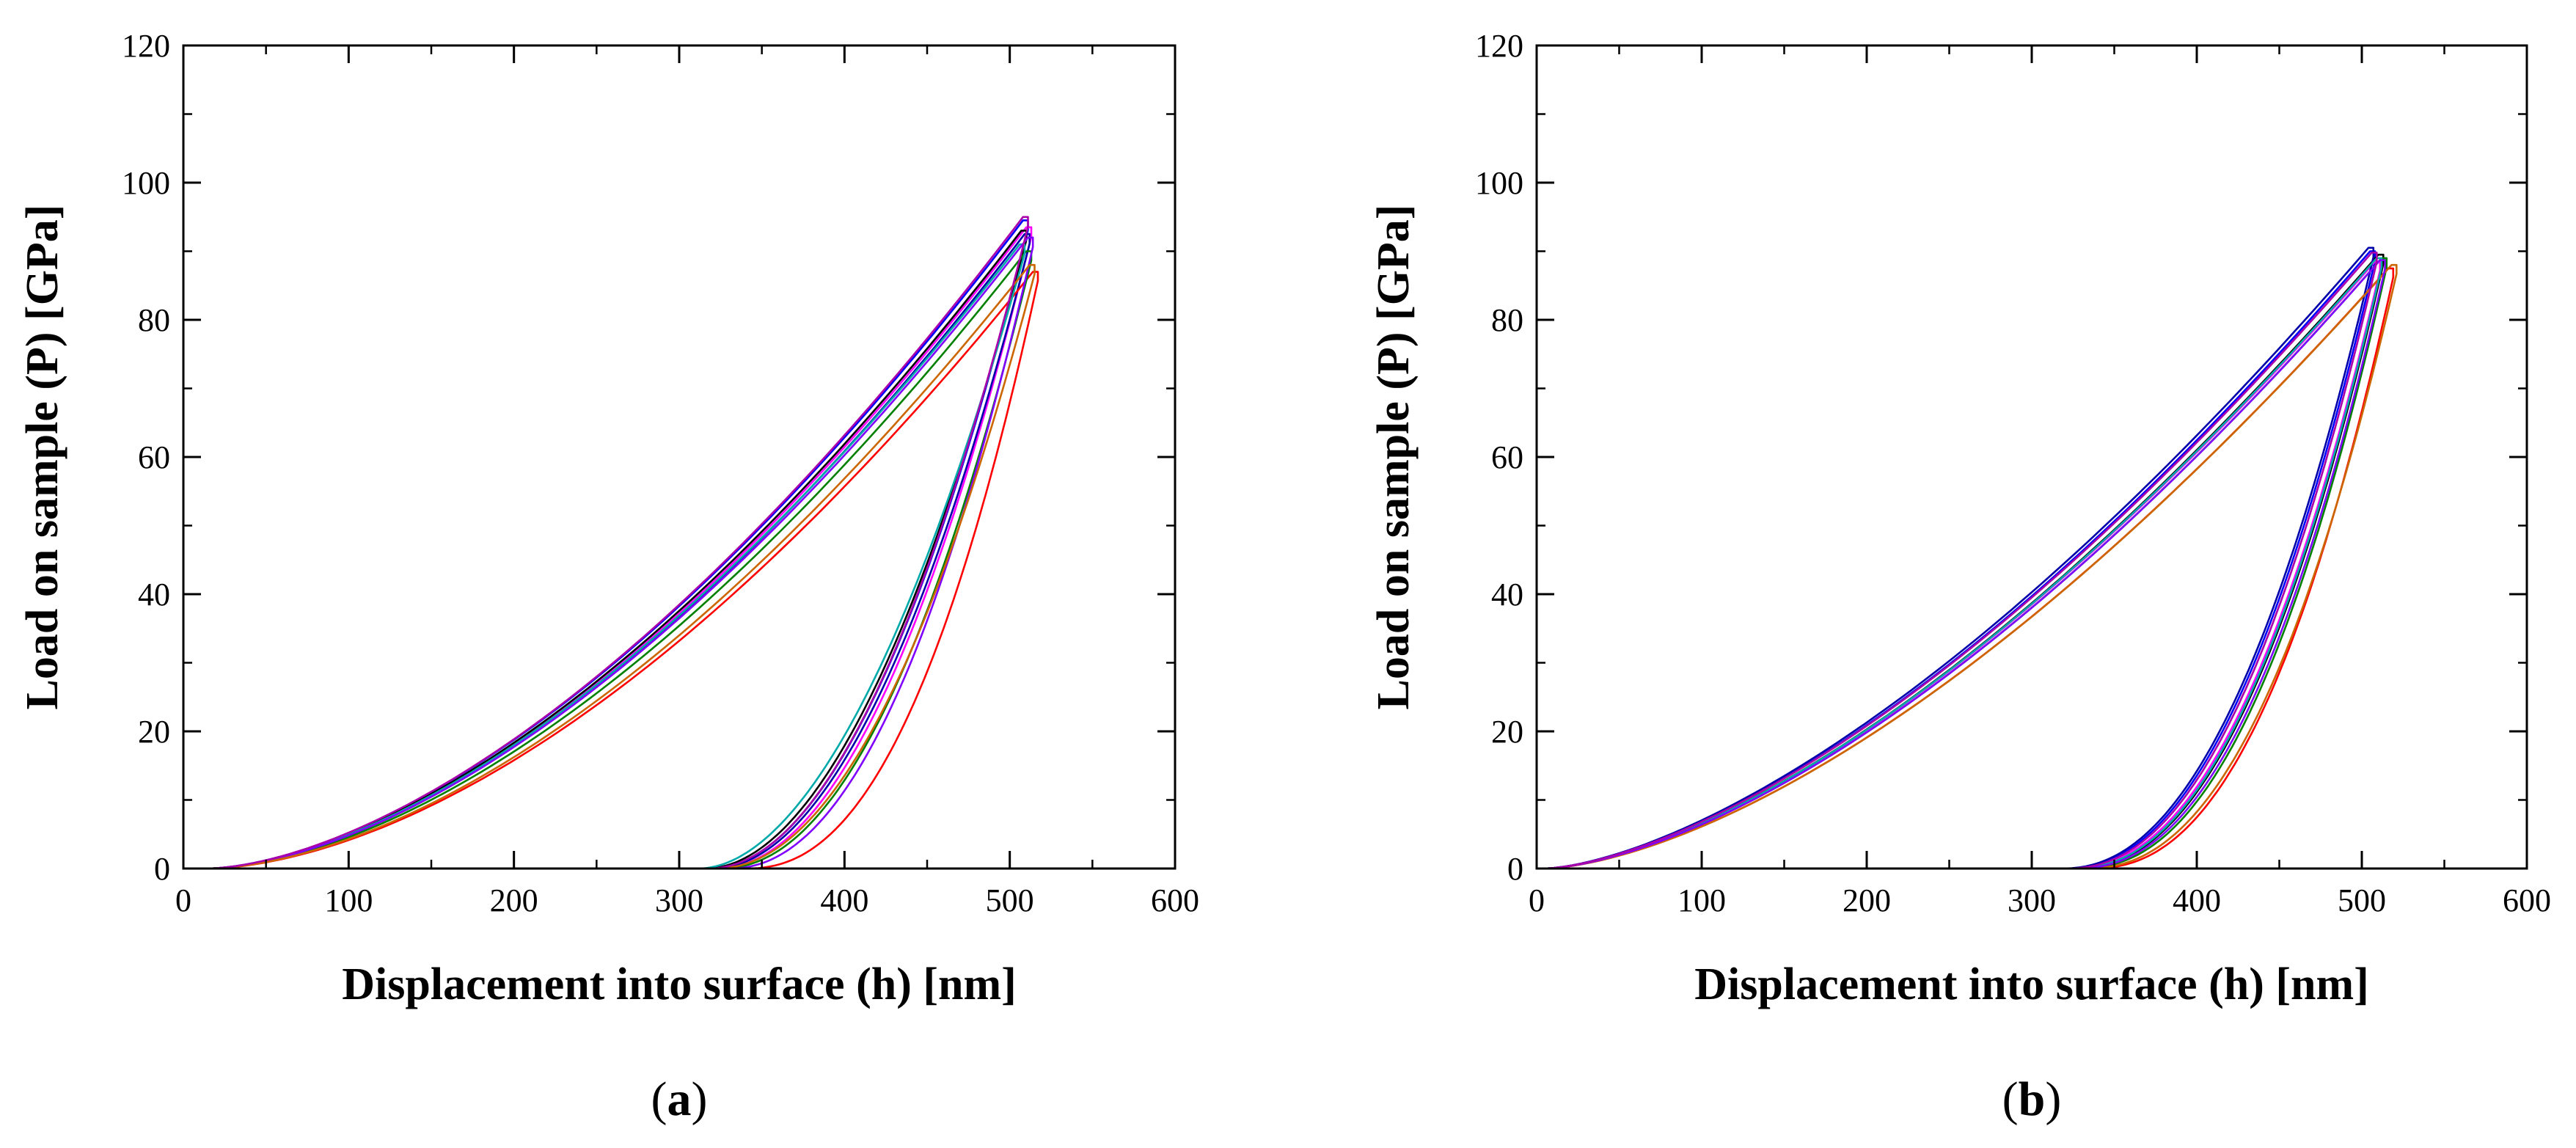 This screenshot has height=1148, width=2576. I want to click on panel-label: (b), so click(2032, 1099).